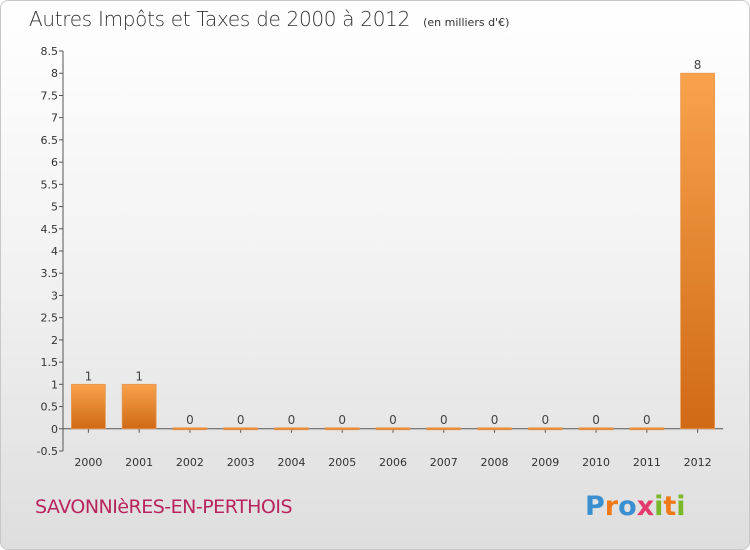 This screenshot has width=750, height=550. Describe the element at coordinates (291, 429) in the screenshot. I see `bar-2004` at that location.